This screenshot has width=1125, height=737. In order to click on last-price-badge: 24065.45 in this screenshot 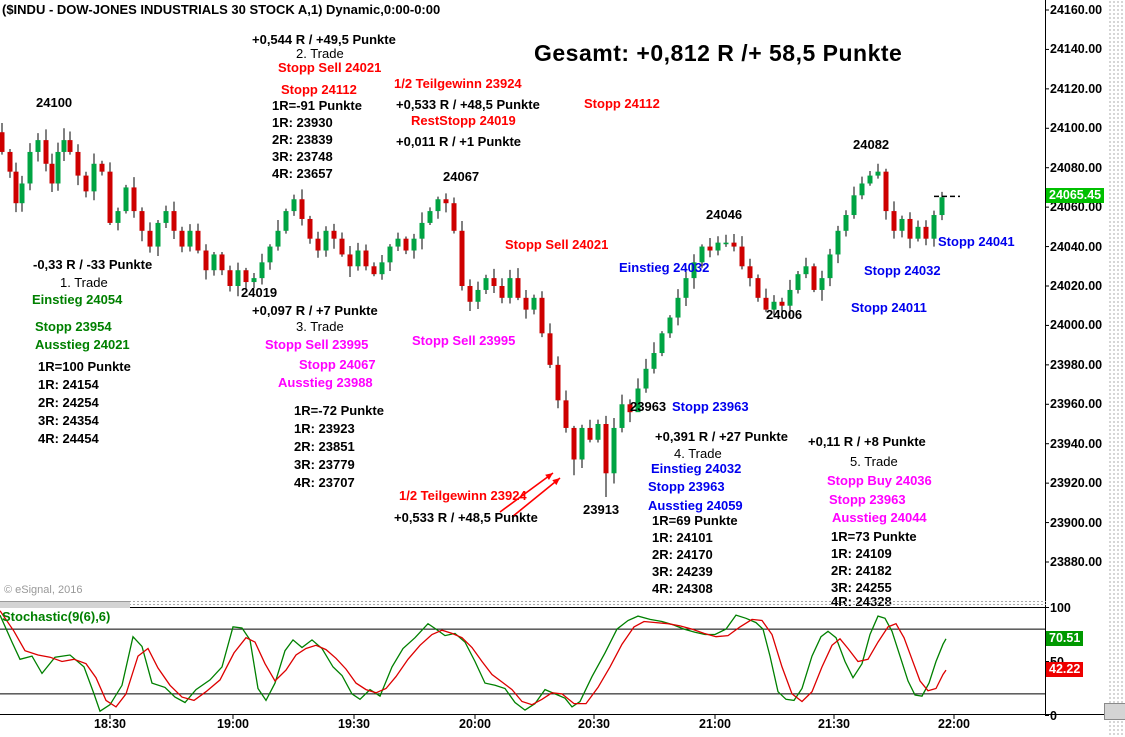, I will do `click(1075, 196)`.